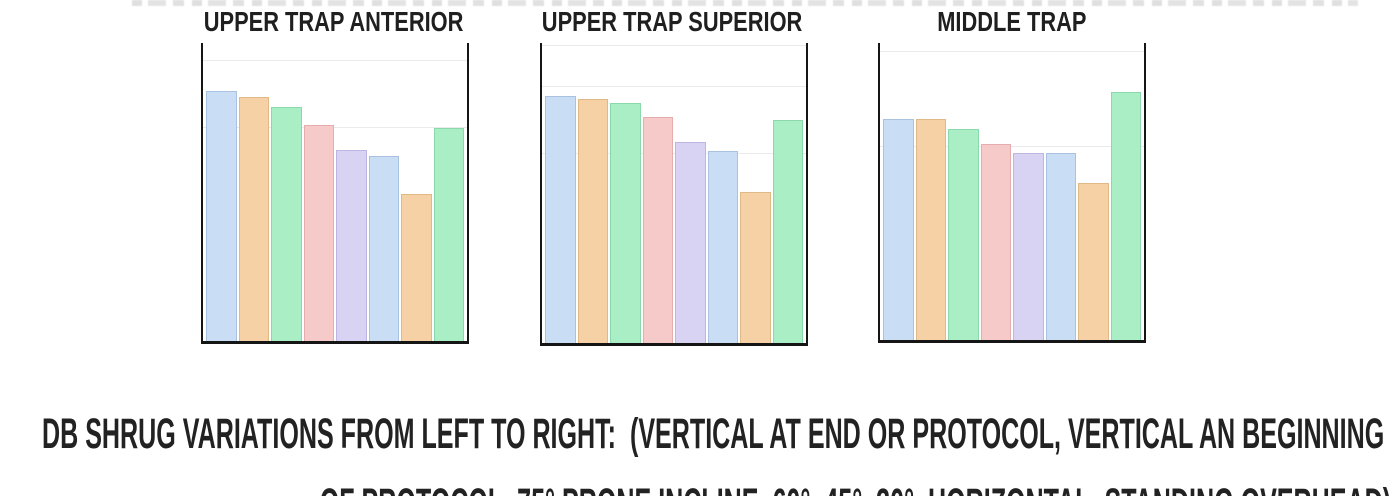 The width and height of the screenshot is (1394, 496). I want to click on bar-chart-upper-trap-anterior, so click(335, 193).